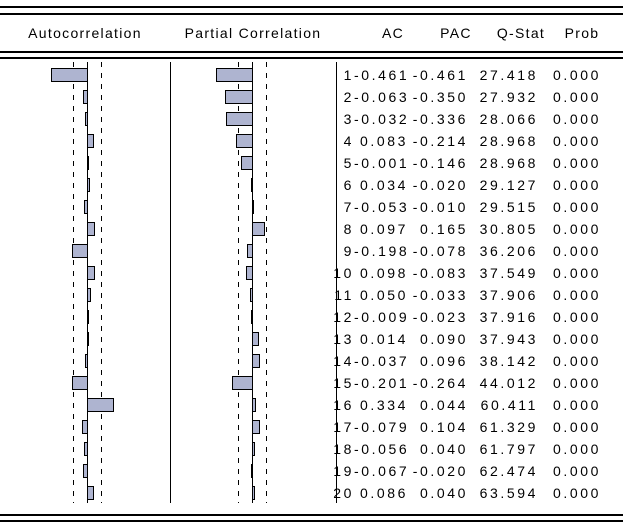  Describe the element at coordinates (336, 282) in the screenshot. I see `panel-divider-right` at that location.